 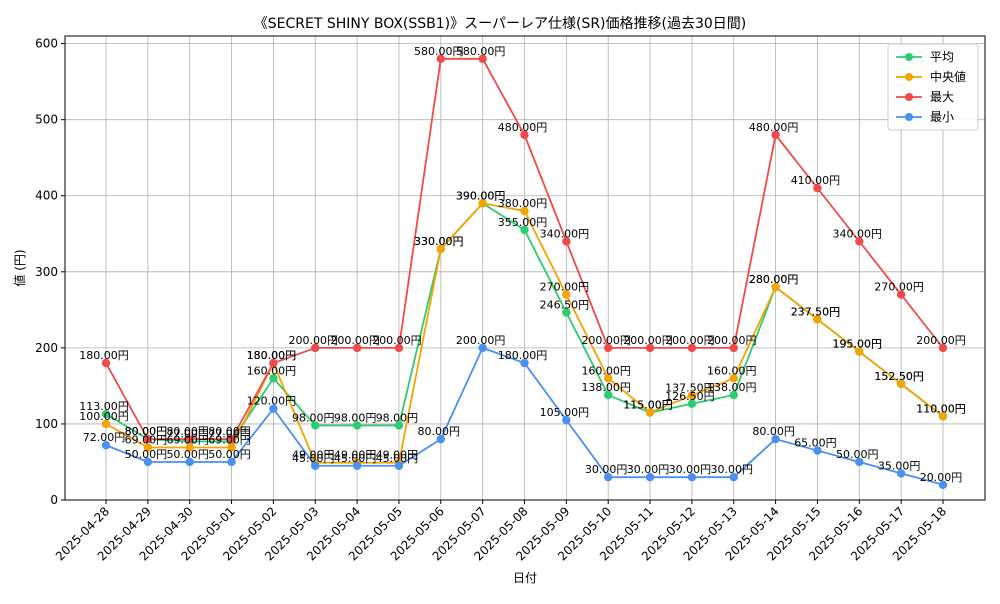 What do you see at coordinates (948, 76) in the screenshot?
I see `legend-label-median: 中央値` at bounding box center [948, 76].